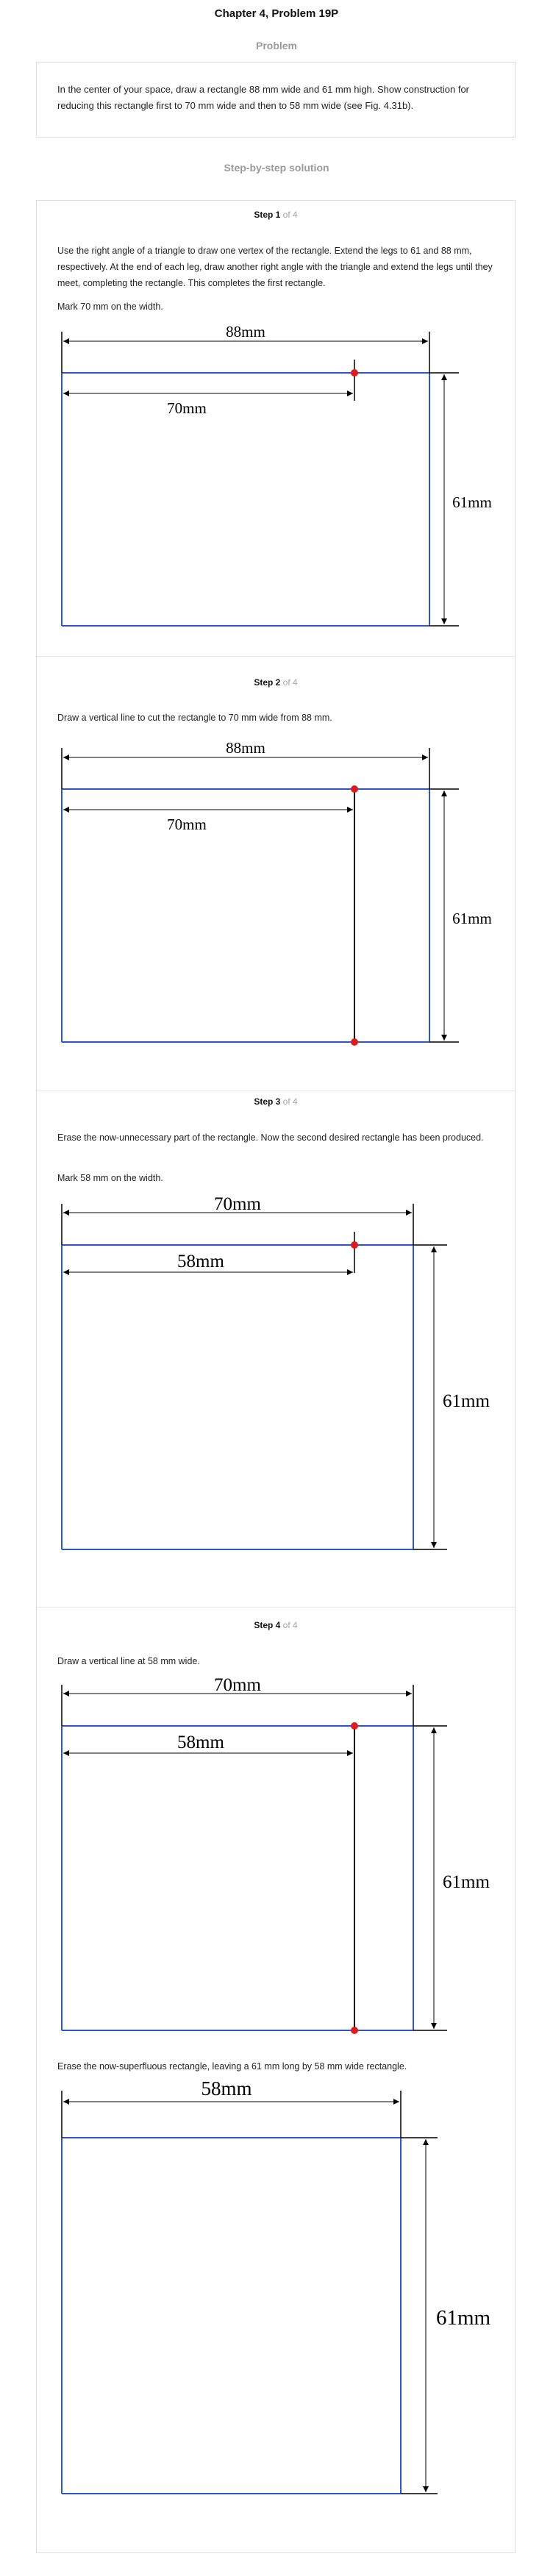 Image resolution: width=553 pixels, height=2576 pixels. I want to click on step-1-height-label: 61mm, so click(472, 502).